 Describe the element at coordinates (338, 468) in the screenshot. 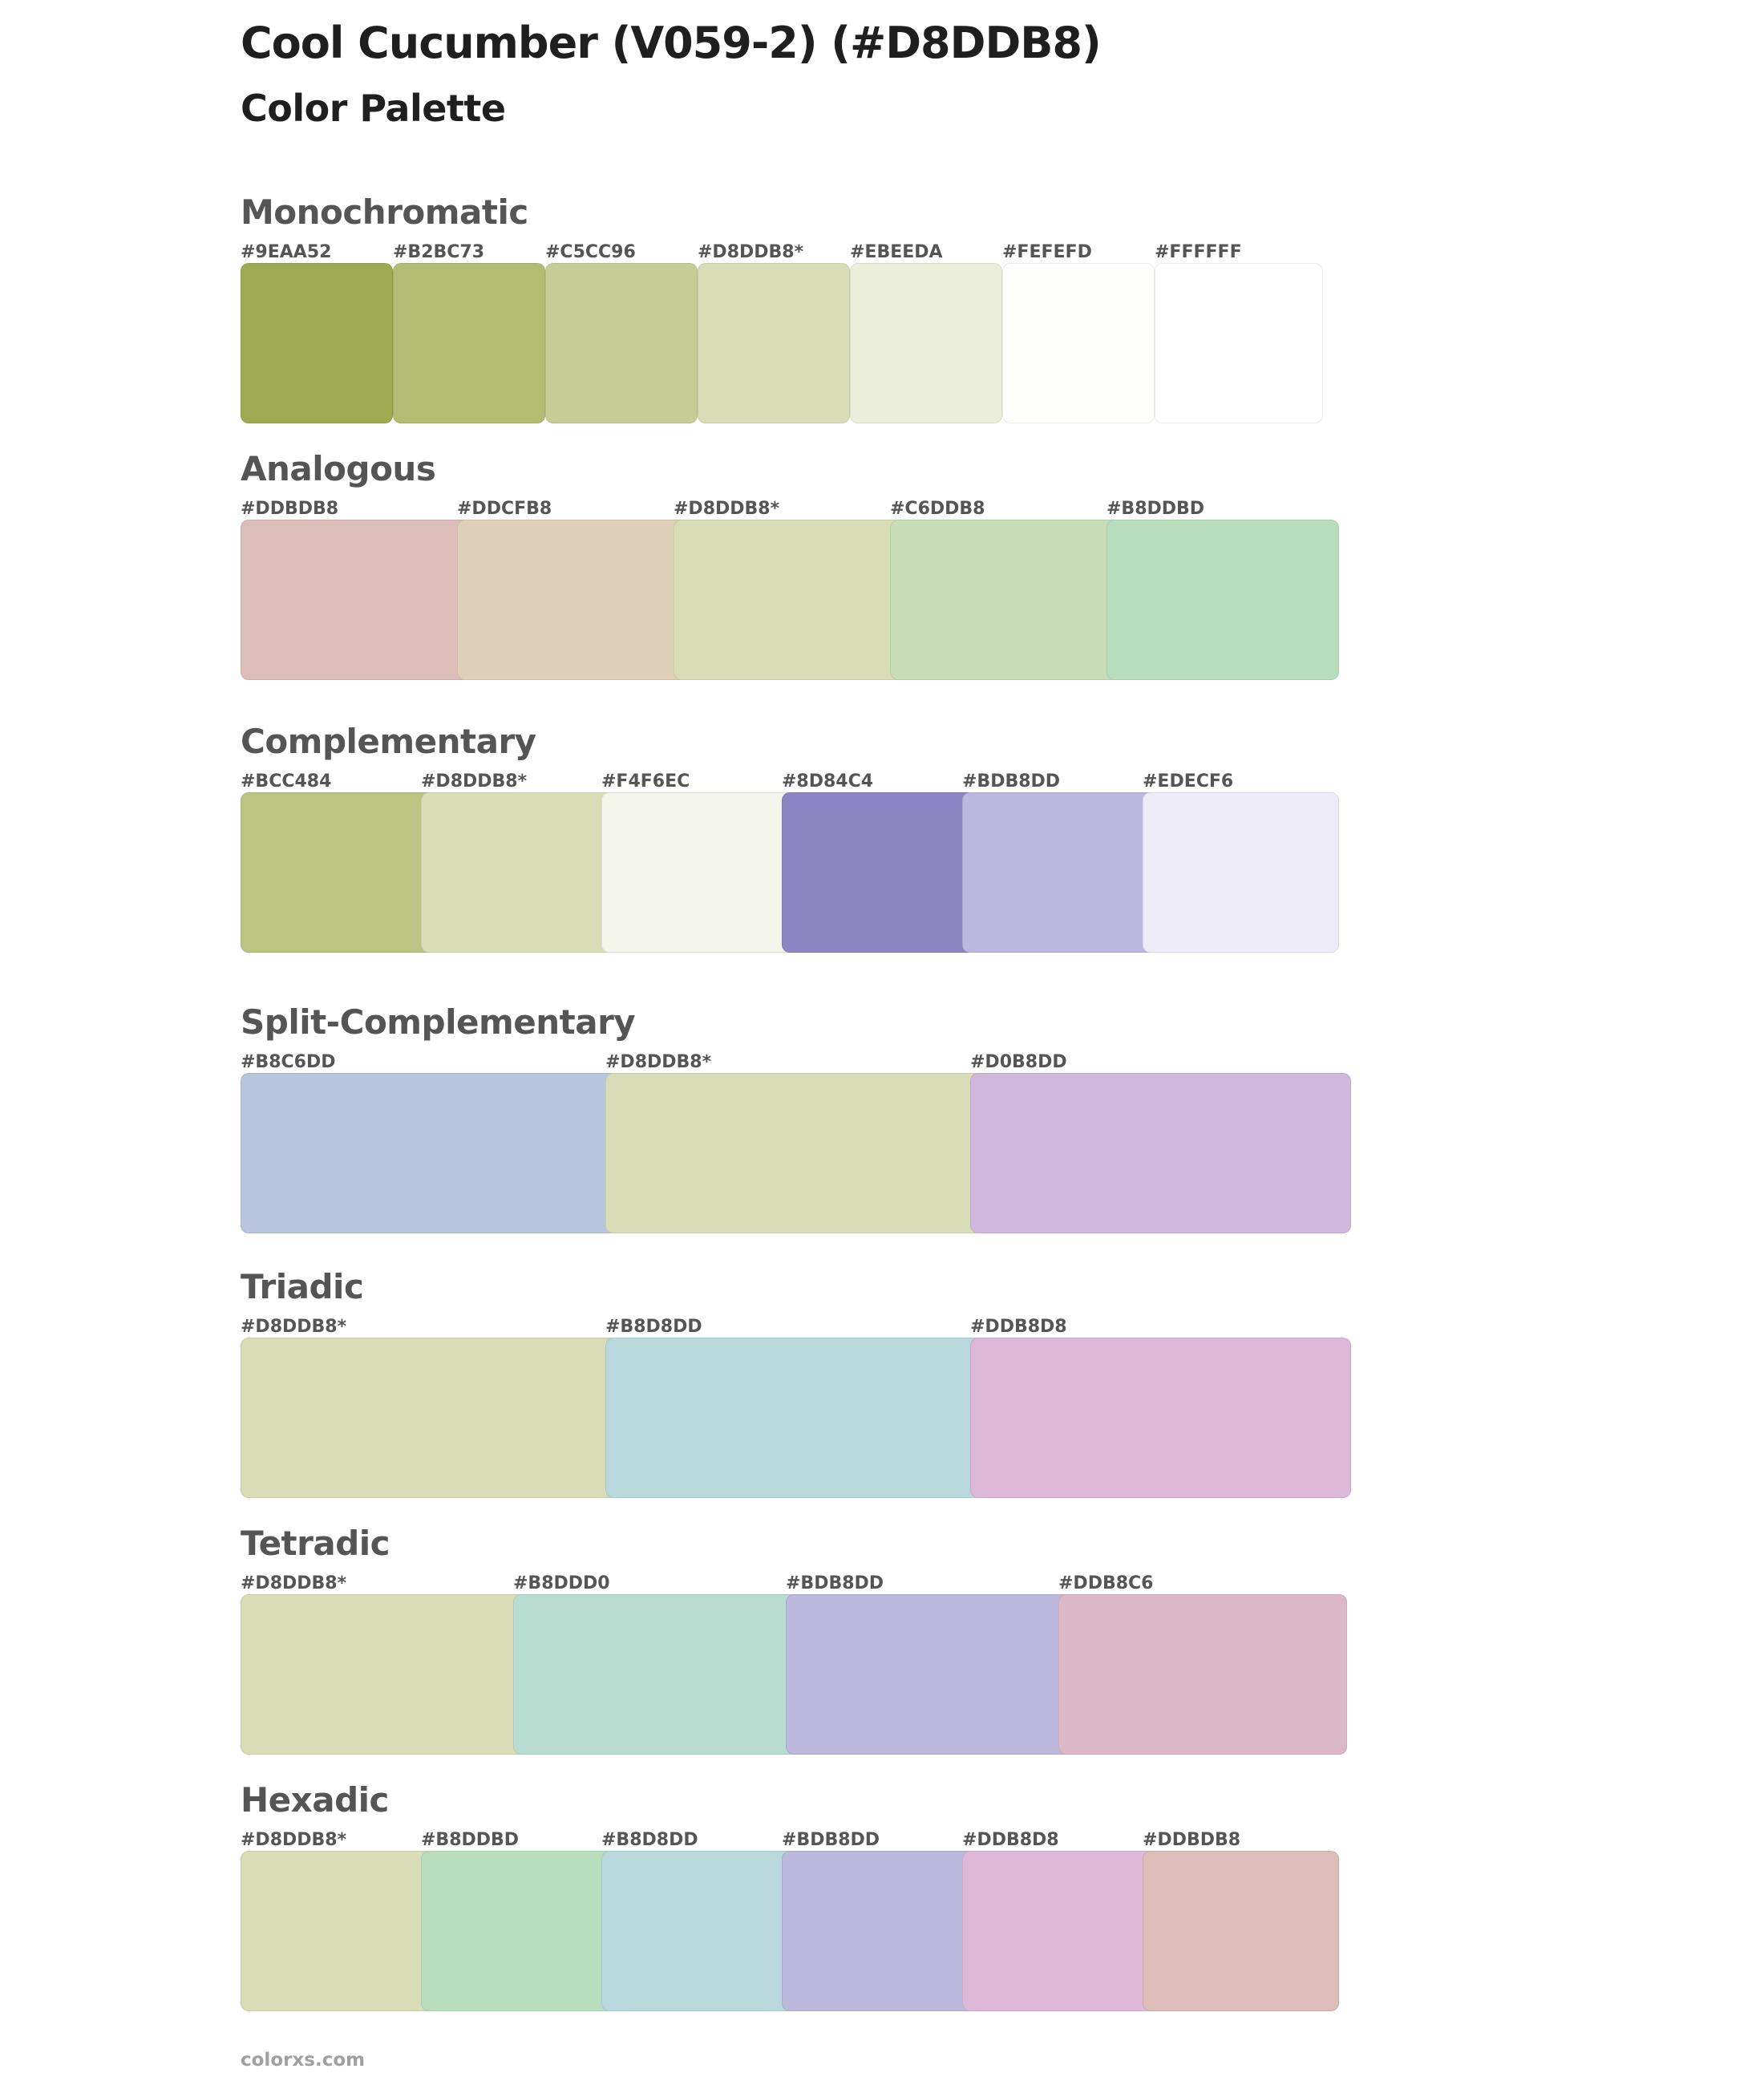

I see `section-title: Analogous` at that location.